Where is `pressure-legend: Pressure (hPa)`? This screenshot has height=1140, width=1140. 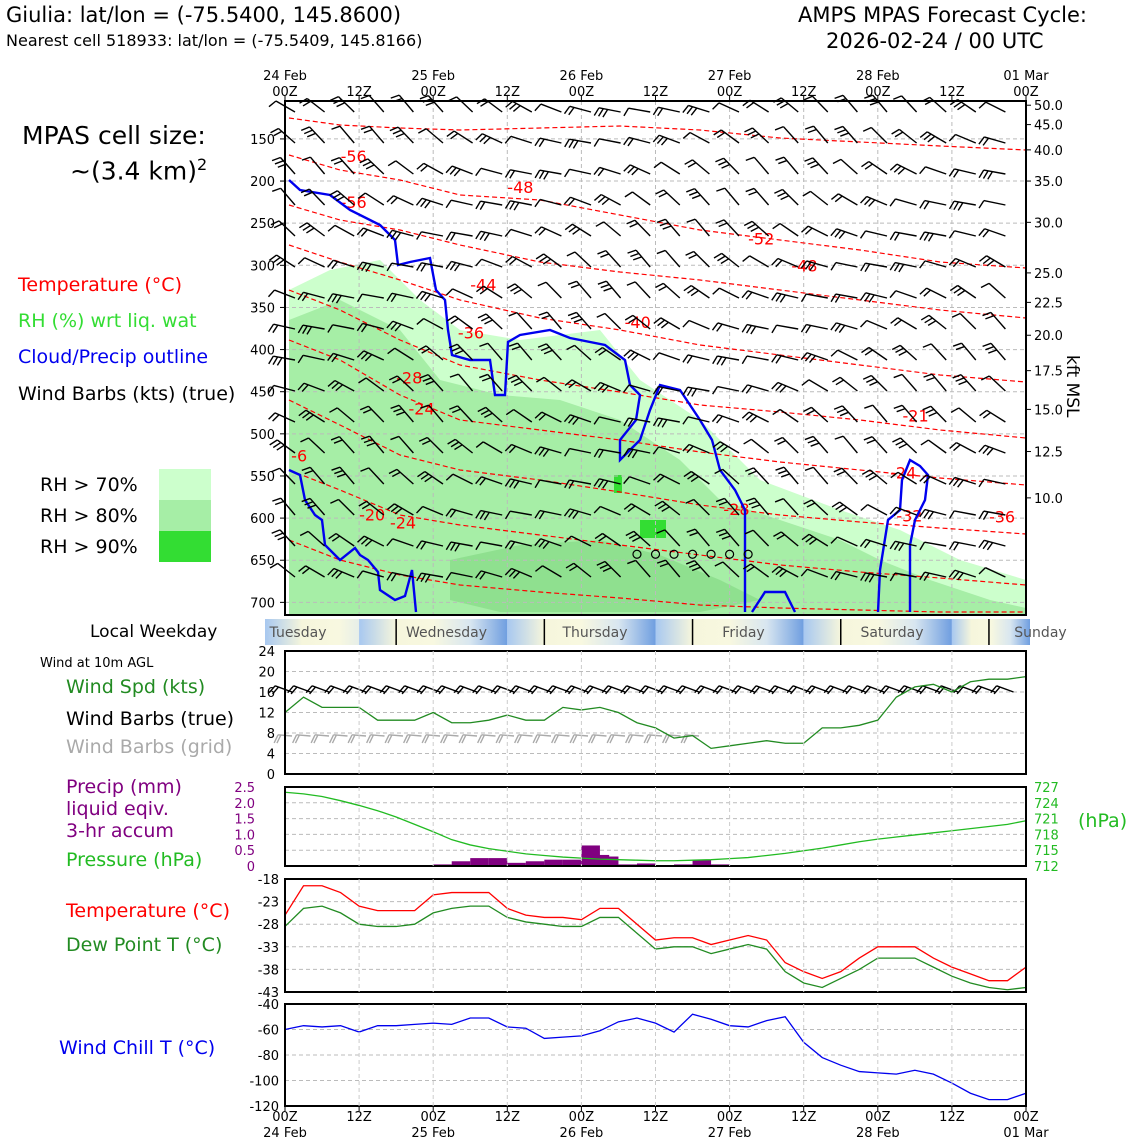
pressure-legend: Pressure (hPa) is located at coordinates (134, 860).